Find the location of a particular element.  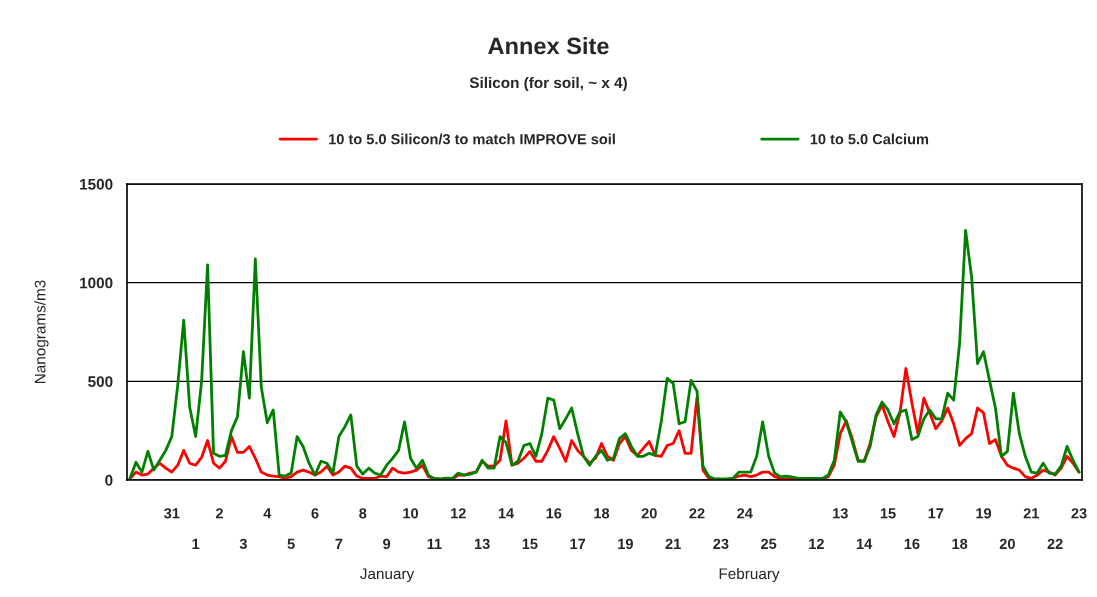

y-tick-label: 500 is located at coordinates (100, 382).